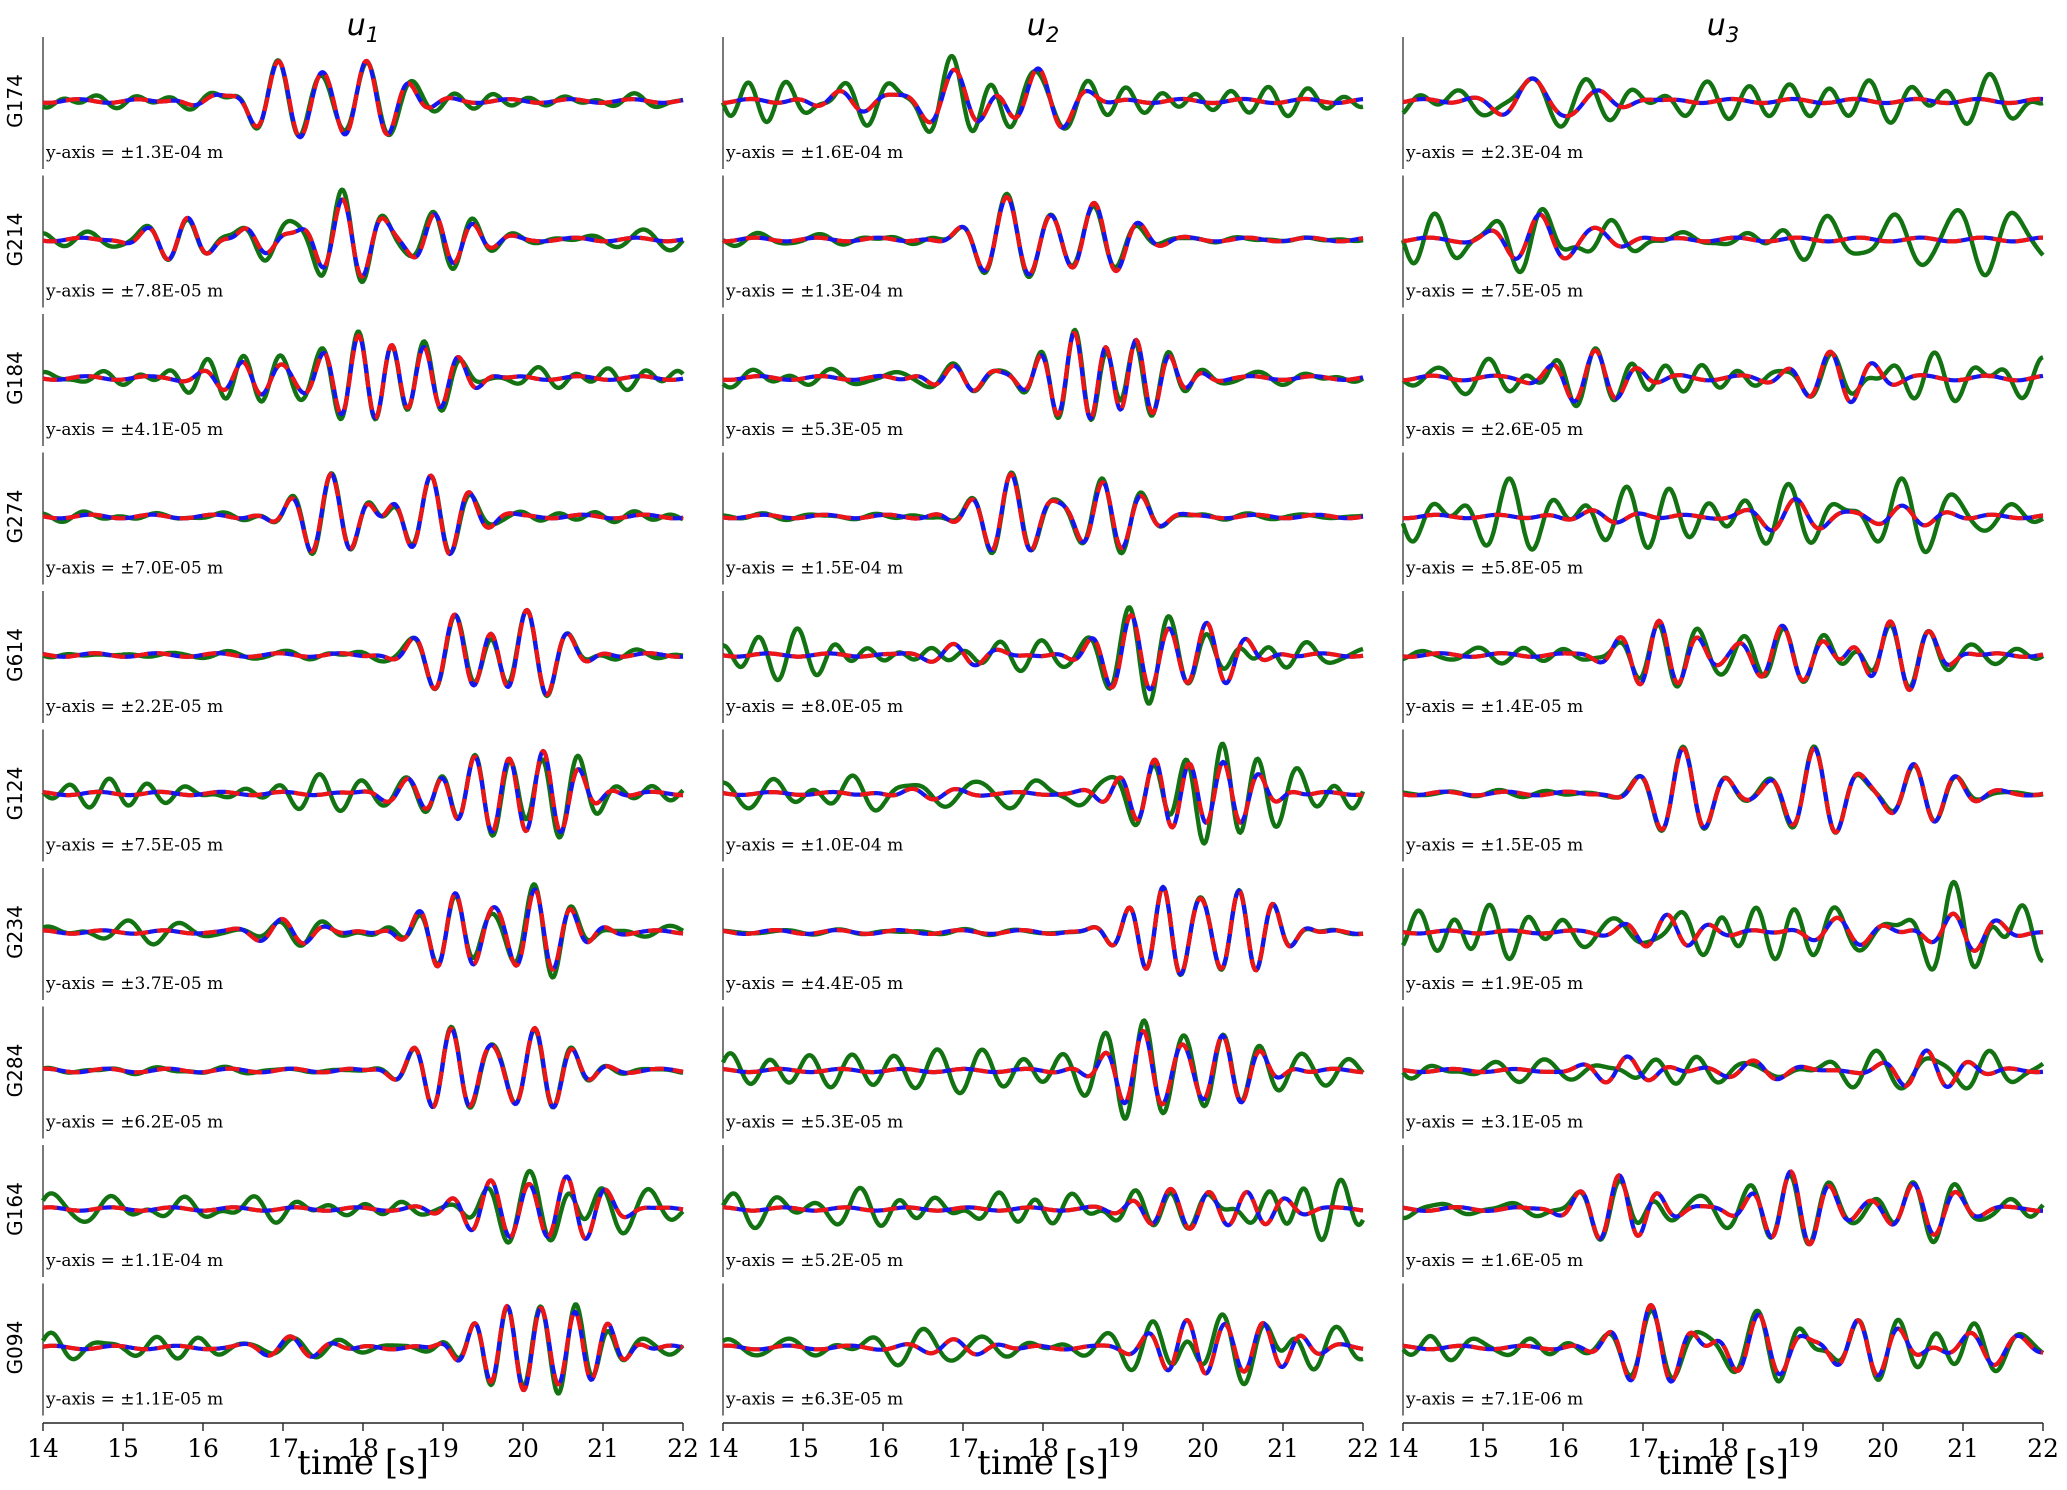 This screenshot has height=1490, width=2067. What do you see at coordinates (1494, 430) in the screenshot?
I see `scale-label: y-axis = ±2.6E-05 m` at bounding box center [1494, 430].